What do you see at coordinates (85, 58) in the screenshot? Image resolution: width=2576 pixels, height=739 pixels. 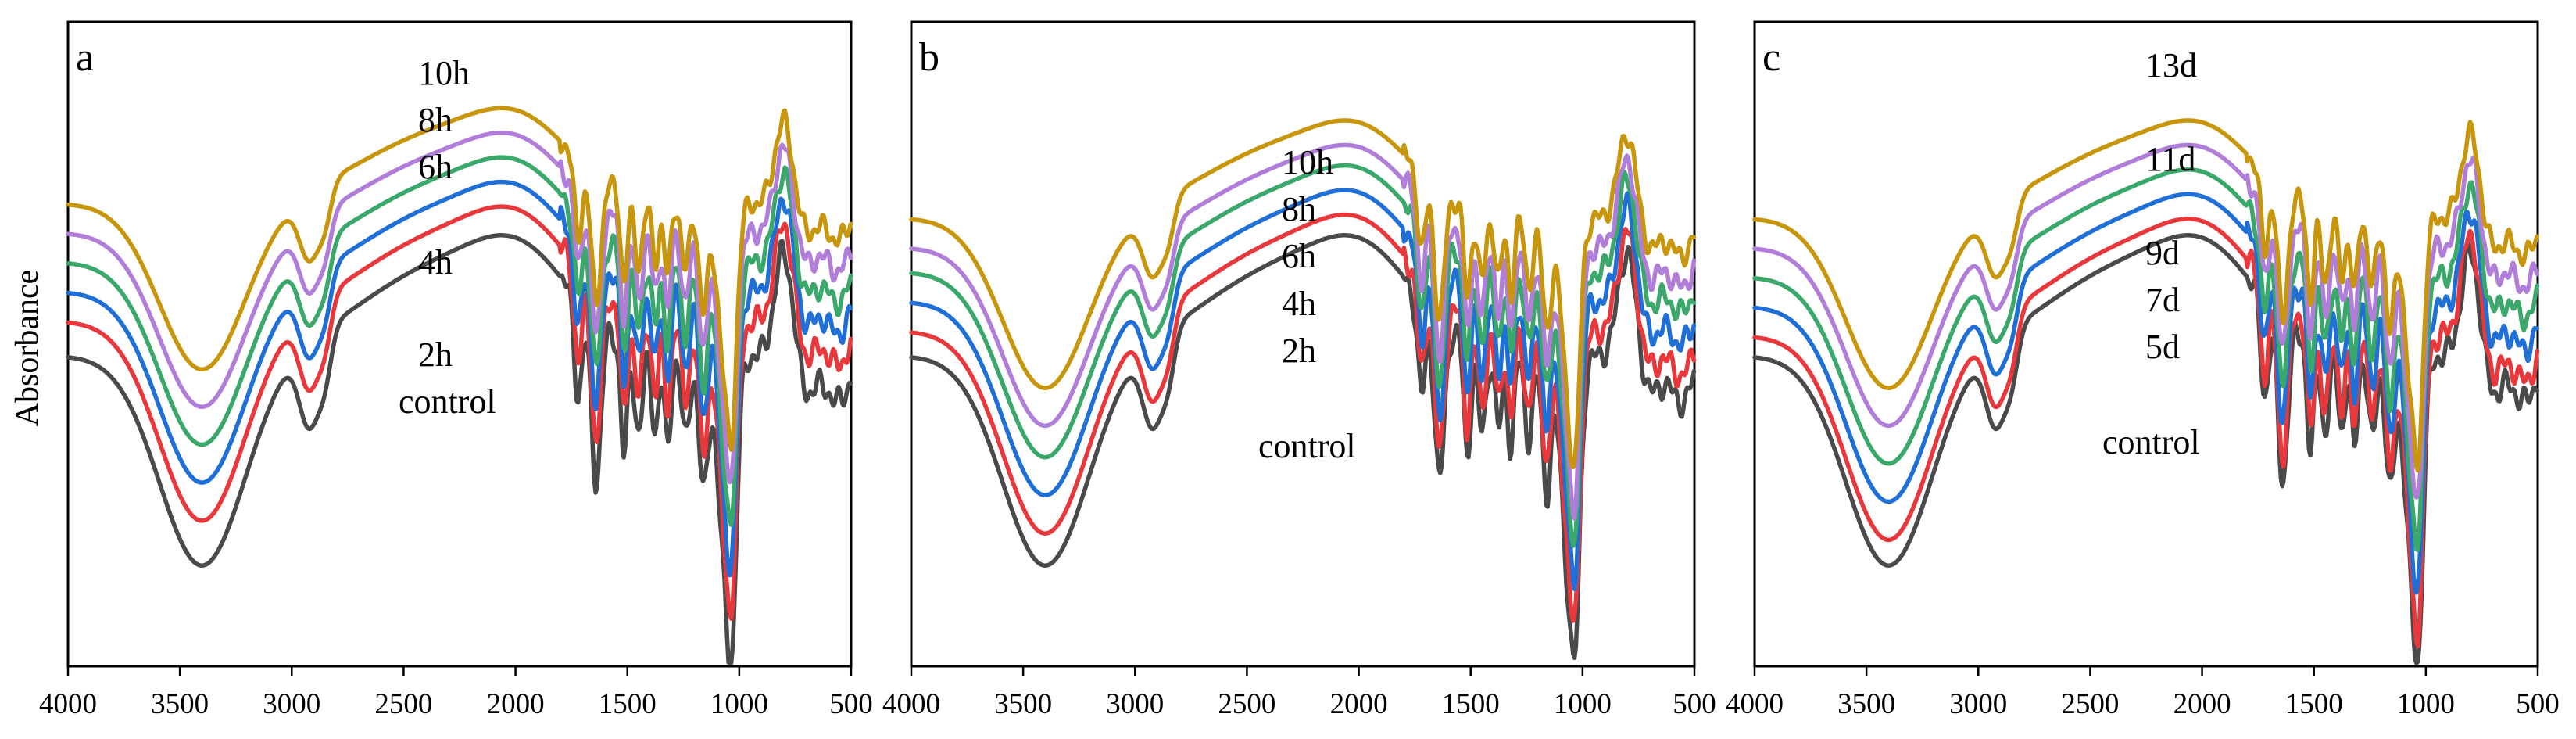 I see `panel-letter: a` at bounding box center [85, 58].